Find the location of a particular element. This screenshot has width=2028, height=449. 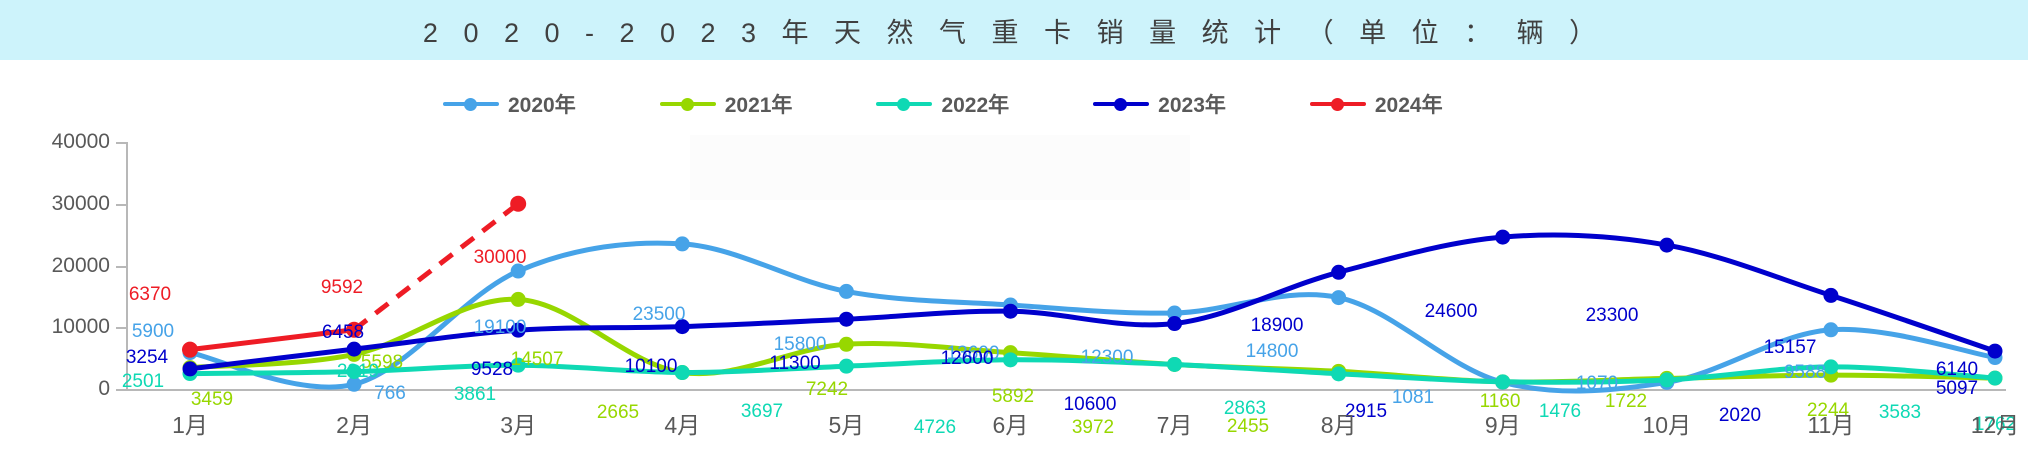

legend-2022: 2022年 is located at coordinates (942, 104).